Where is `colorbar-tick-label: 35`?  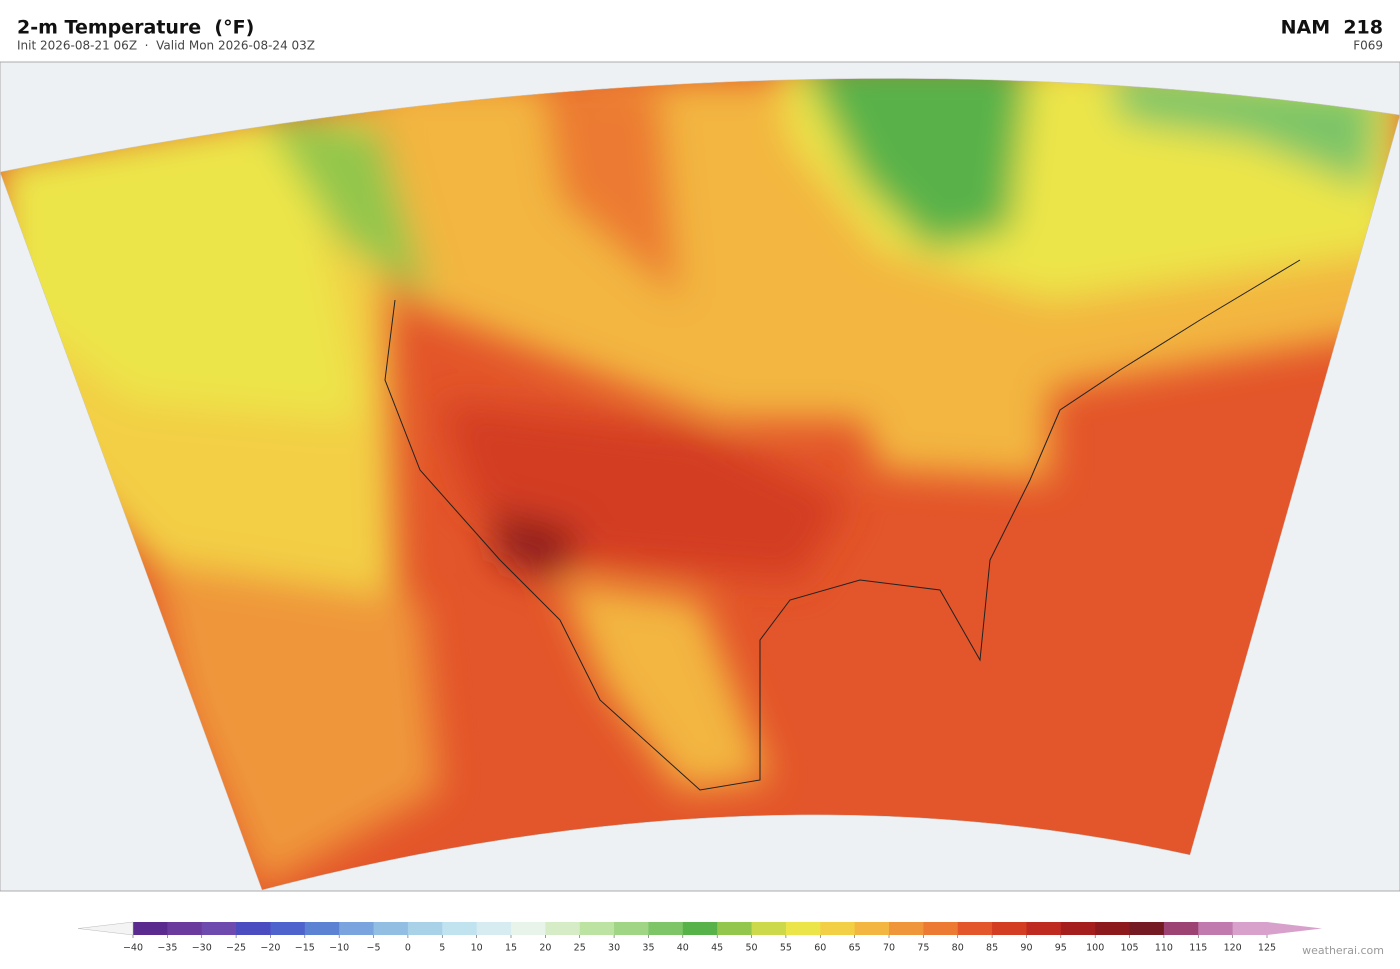 colorbar-tick-label: 35 is located at coordinates (648, 948).